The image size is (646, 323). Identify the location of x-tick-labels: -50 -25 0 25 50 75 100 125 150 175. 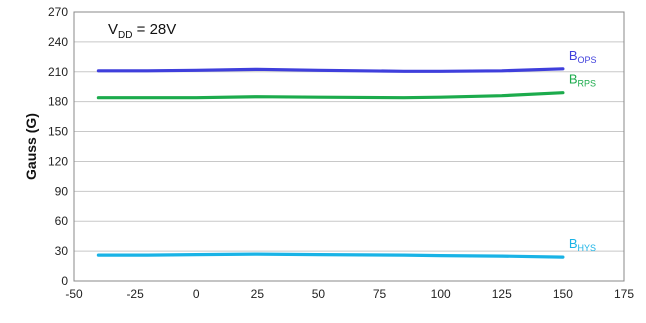
(349, 294).